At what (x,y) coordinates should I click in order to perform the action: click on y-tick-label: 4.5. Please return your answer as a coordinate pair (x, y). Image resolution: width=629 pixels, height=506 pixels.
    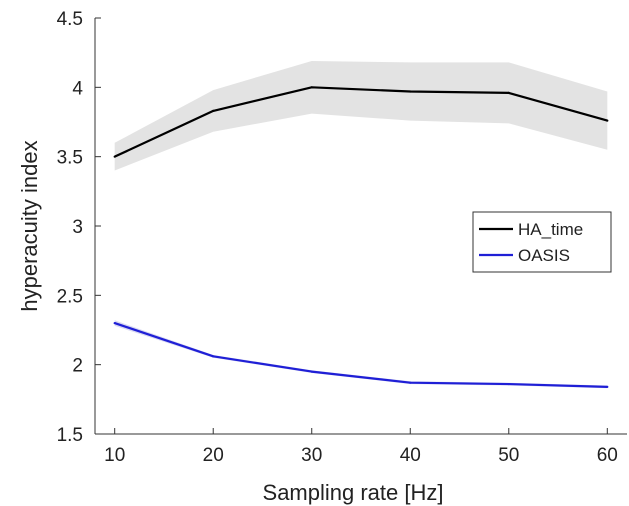
    Looking at the image, I should click on (70, 19).